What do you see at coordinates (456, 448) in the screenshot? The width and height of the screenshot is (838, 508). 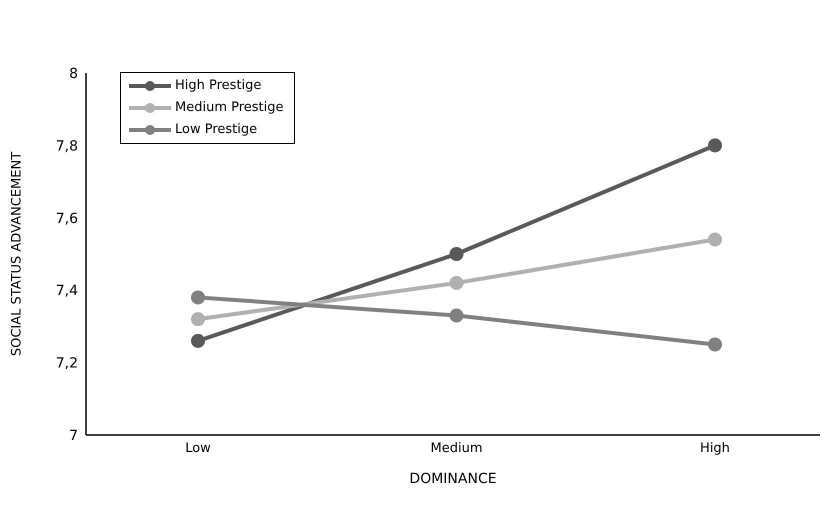 I see `x-tick-label: Medium` at bounding box center [456, 448].